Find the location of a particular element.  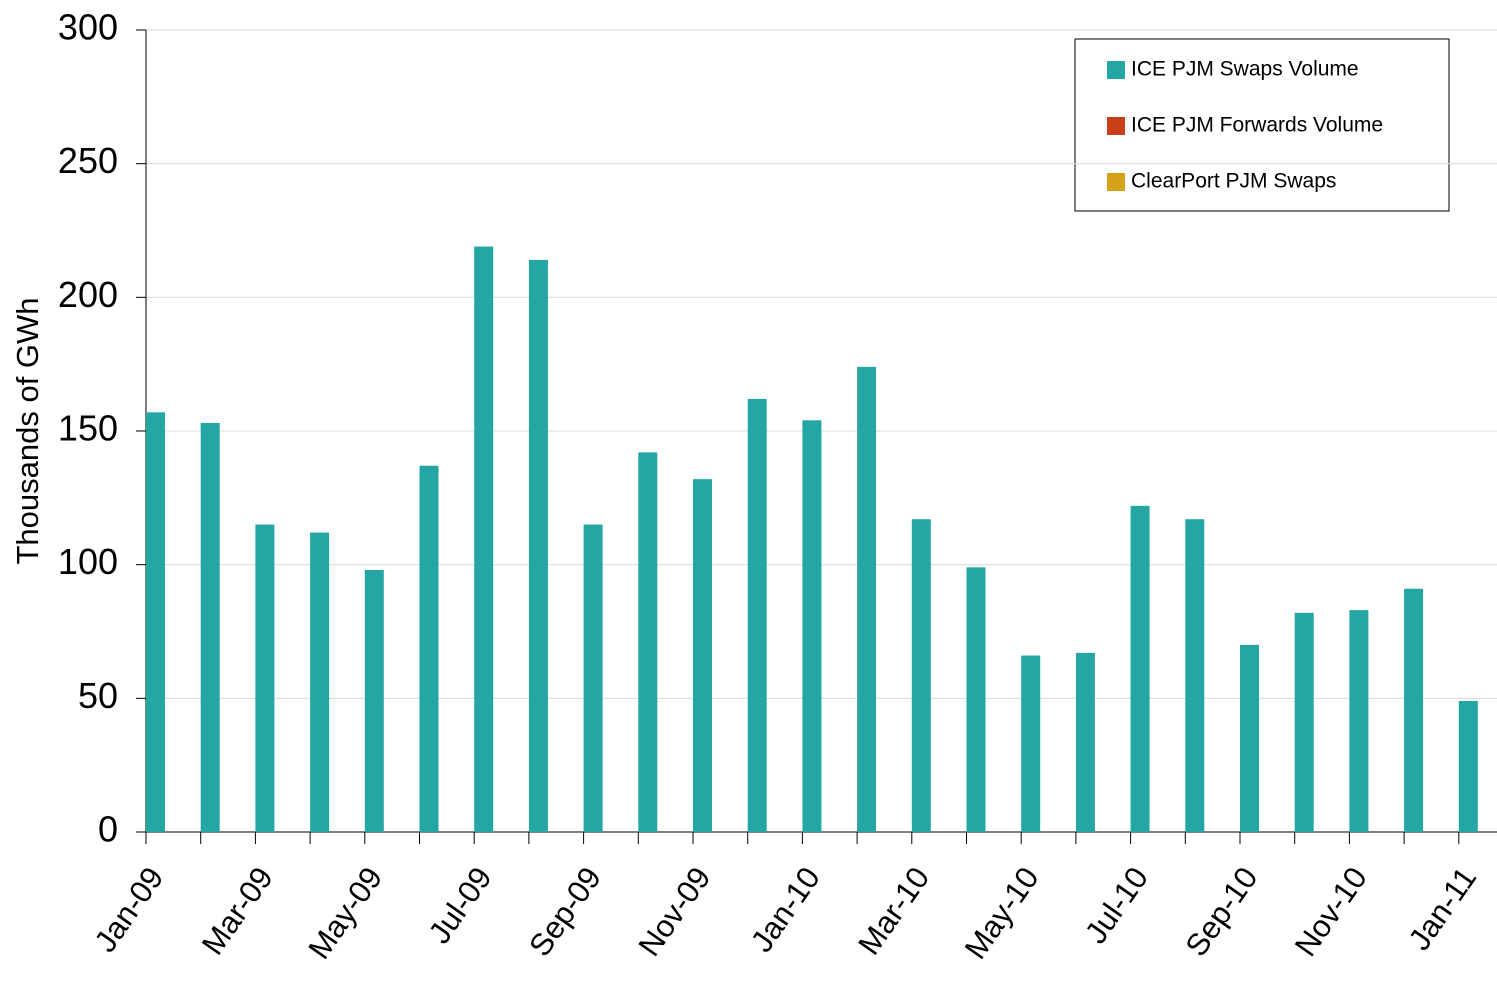

x-tick-label: May-10 is located at coordinates (1002, 913).